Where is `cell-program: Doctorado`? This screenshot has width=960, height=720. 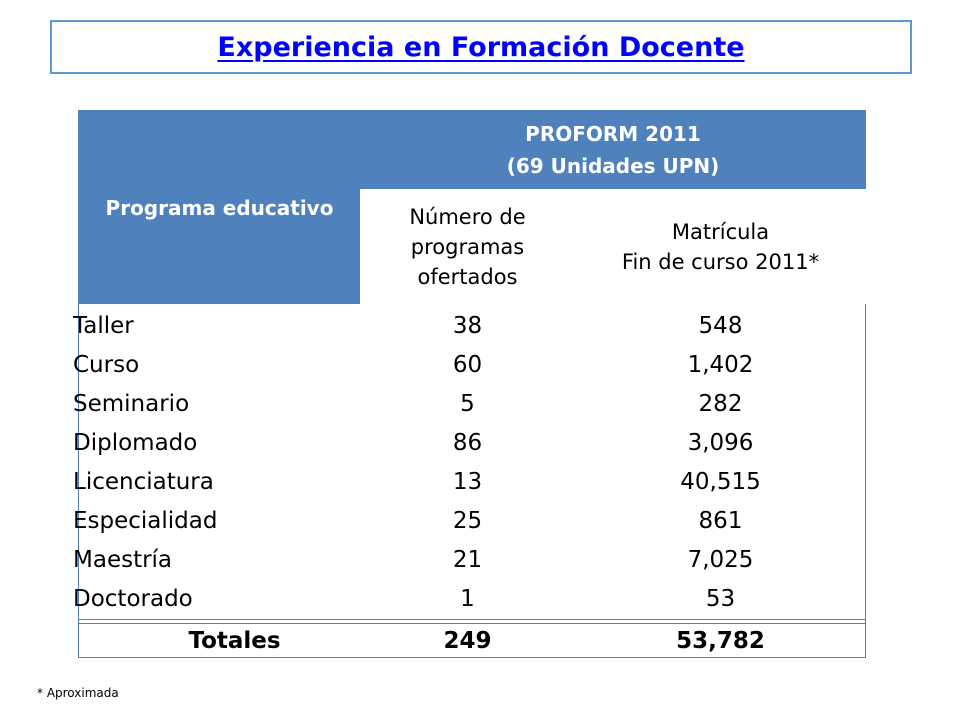
cell-program: Doctorado is located at coordinates (133, 599).